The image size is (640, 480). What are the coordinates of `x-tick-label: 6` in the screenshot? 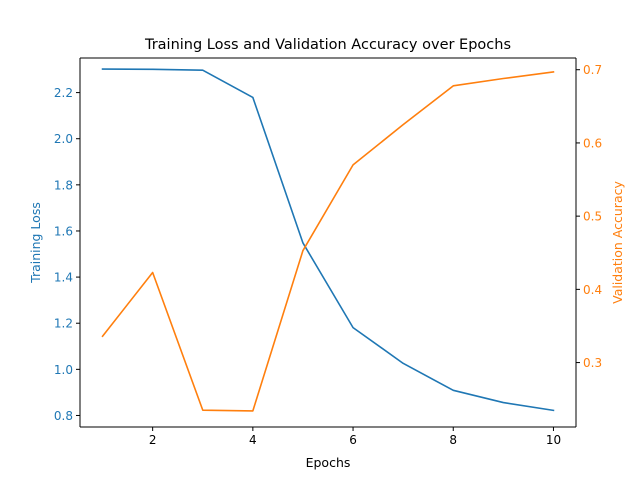 It's located at (353, 440).